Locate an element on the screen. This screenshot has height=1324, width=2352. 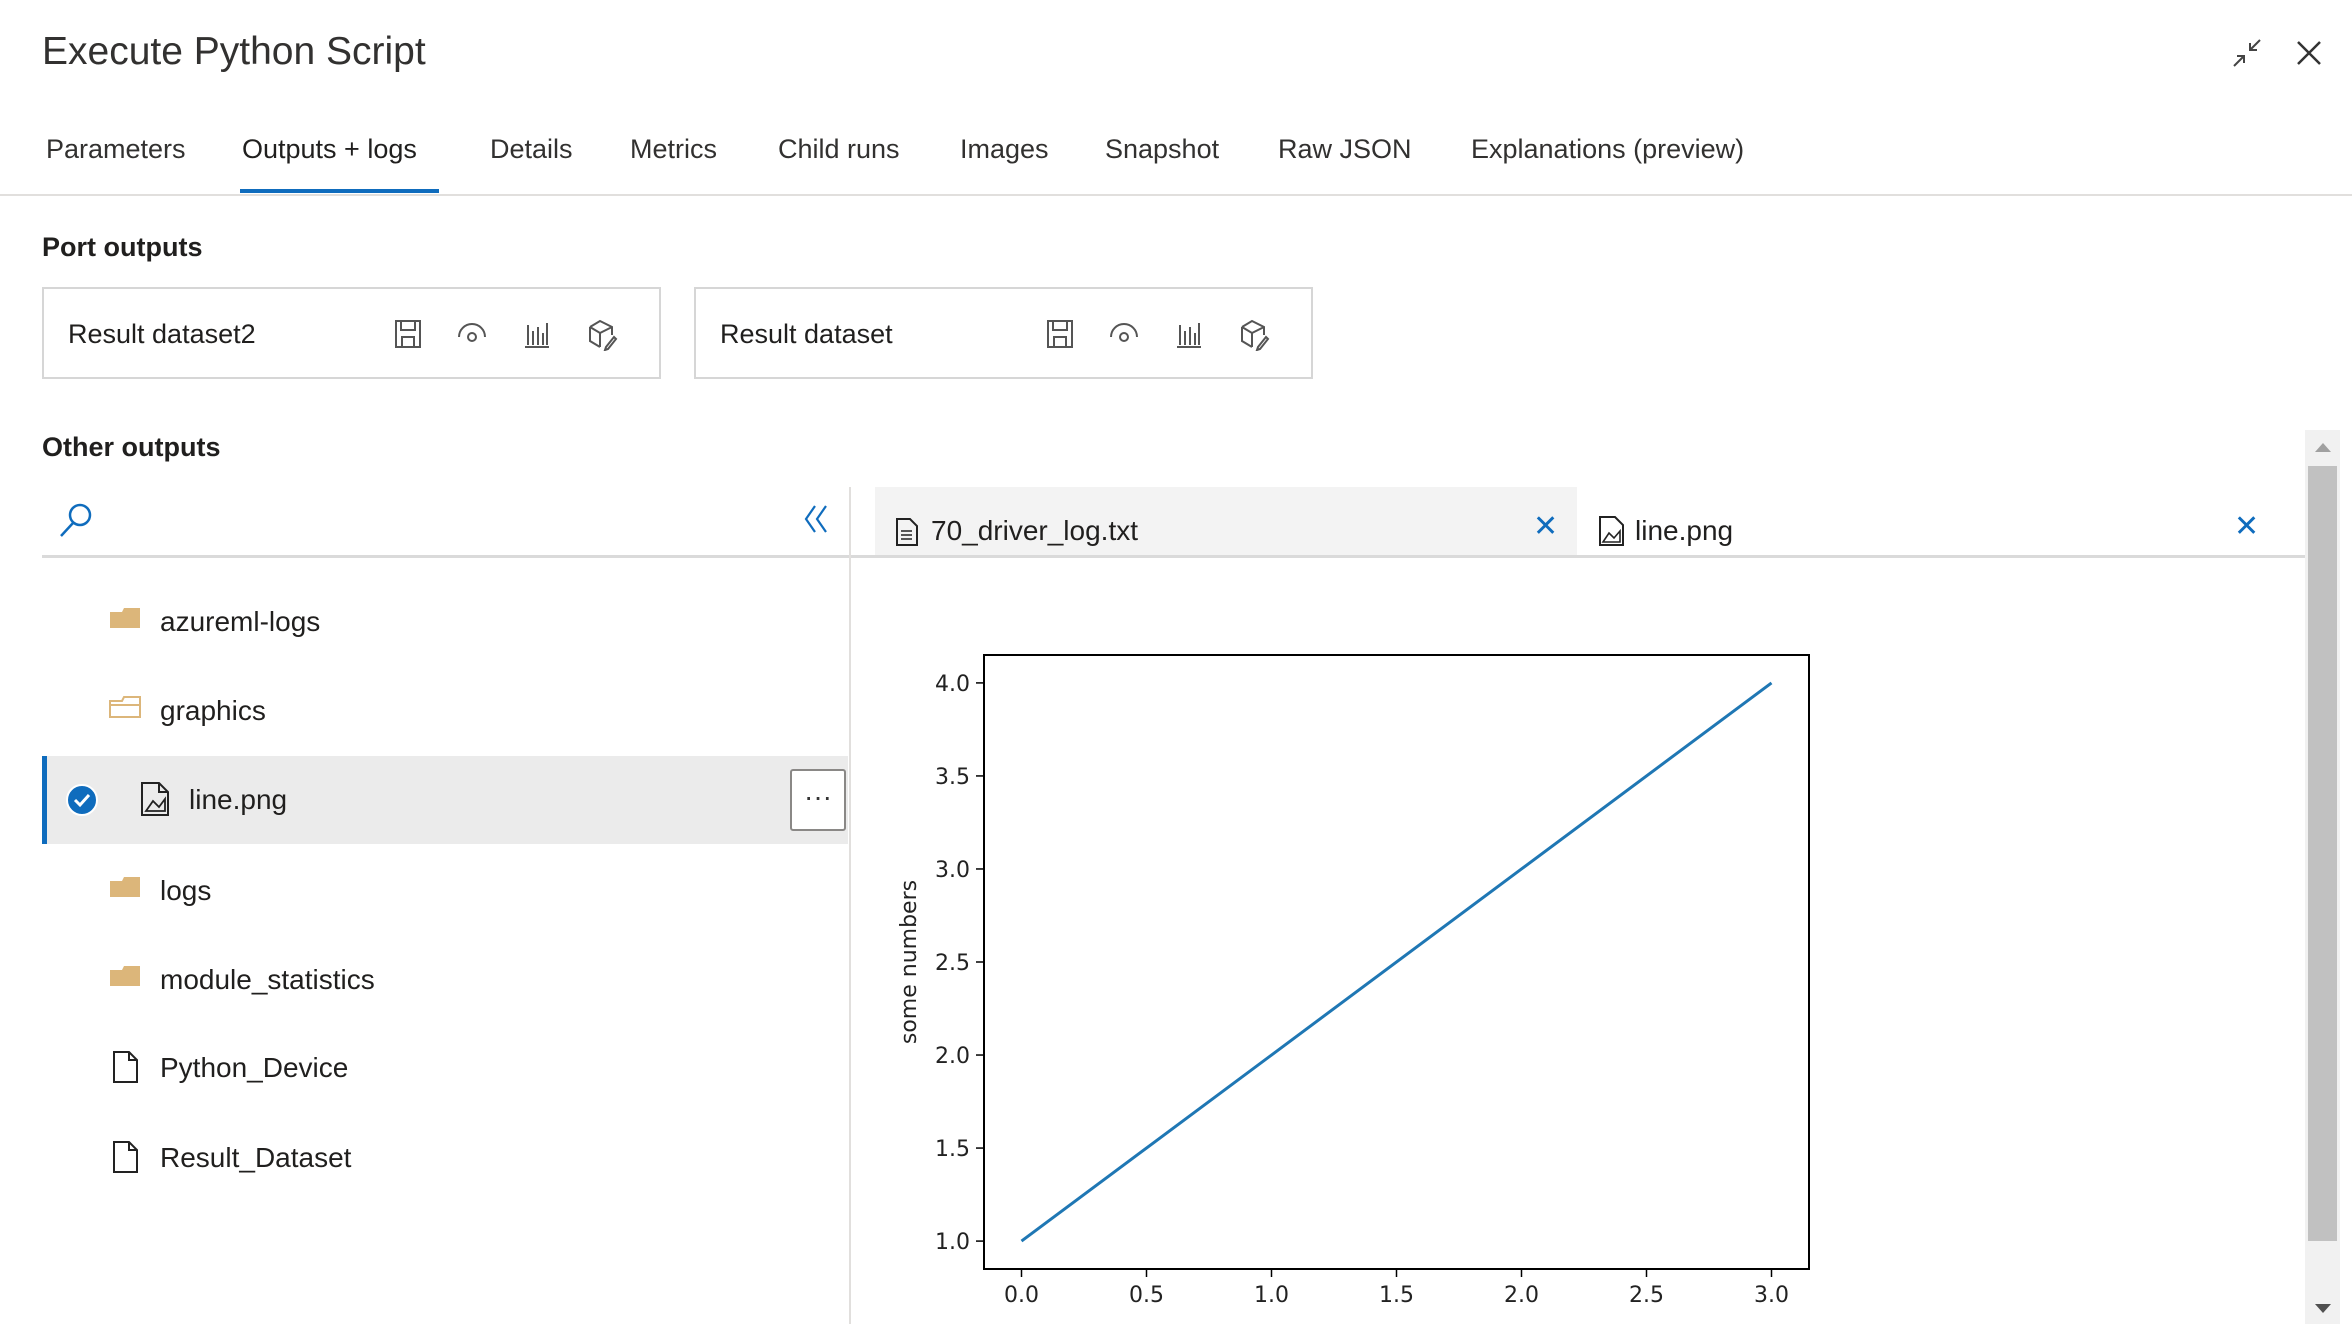
port-output-label: Result dataset2 is located at coordinates (162, 334).